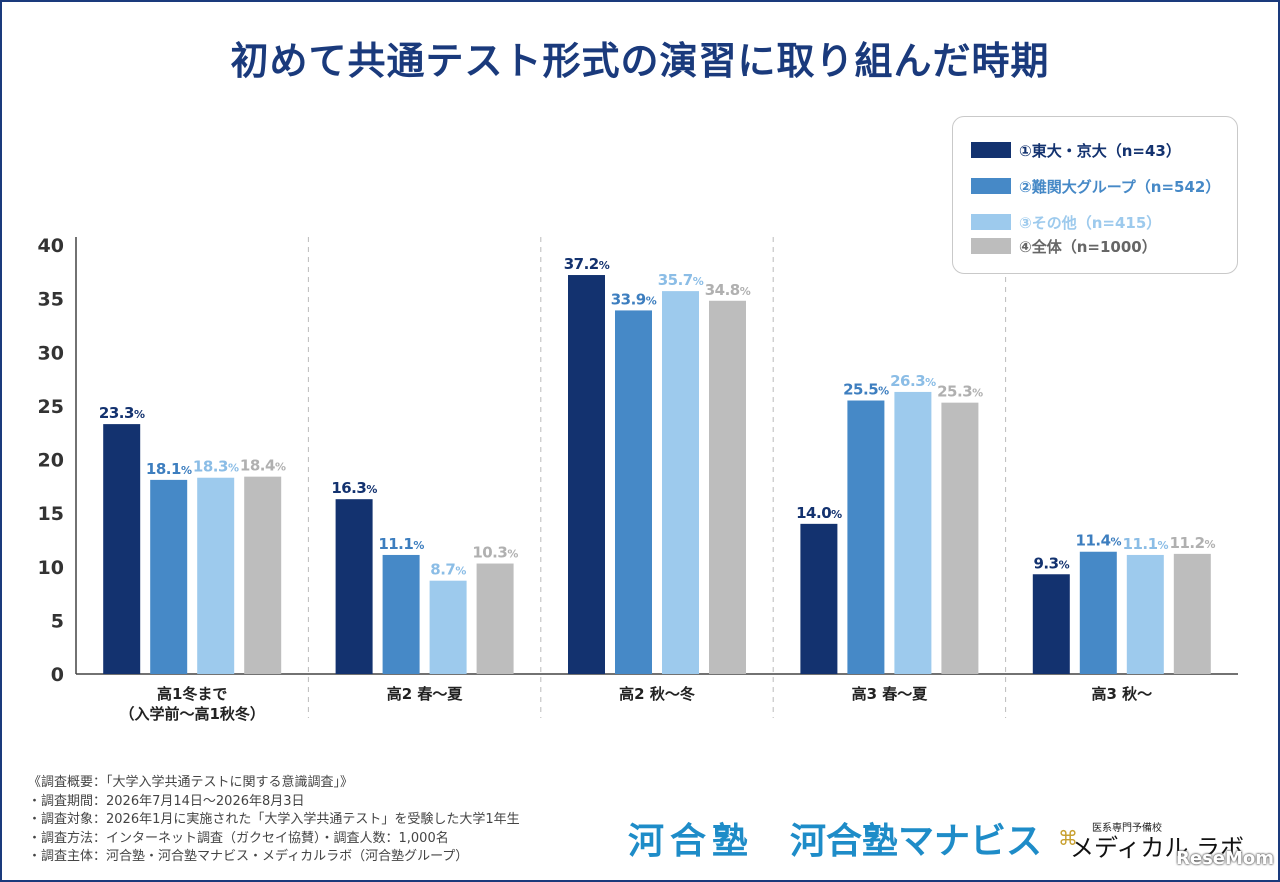  Describe the element at coordinates (57, 675) in the screenshot. I see `y-tick-label: 0` at that location.